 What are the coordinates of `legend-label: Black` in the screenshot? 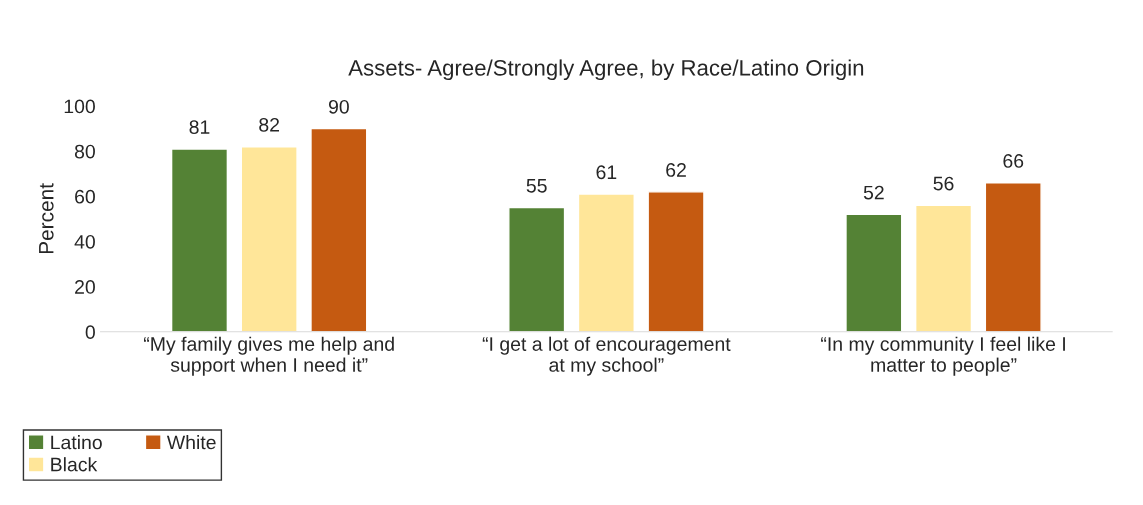 It's located at (74, 464).